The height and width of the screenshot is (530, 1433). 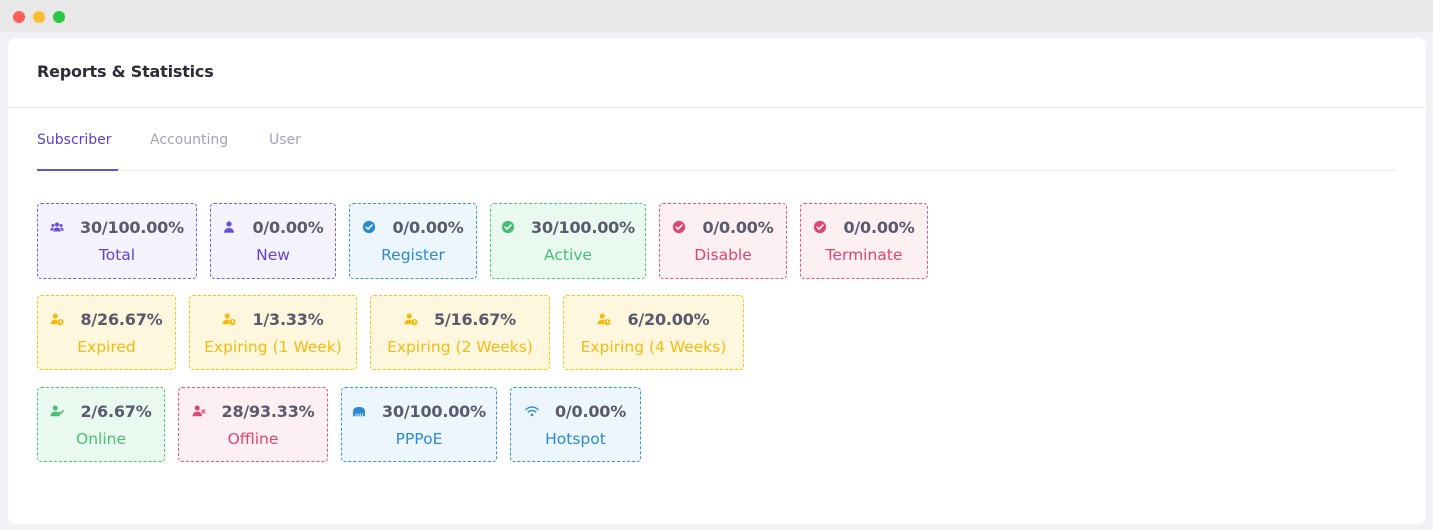 I want to click on stat-pppoe: 30/100.00% PPPoE, so click(x=419, y=424).